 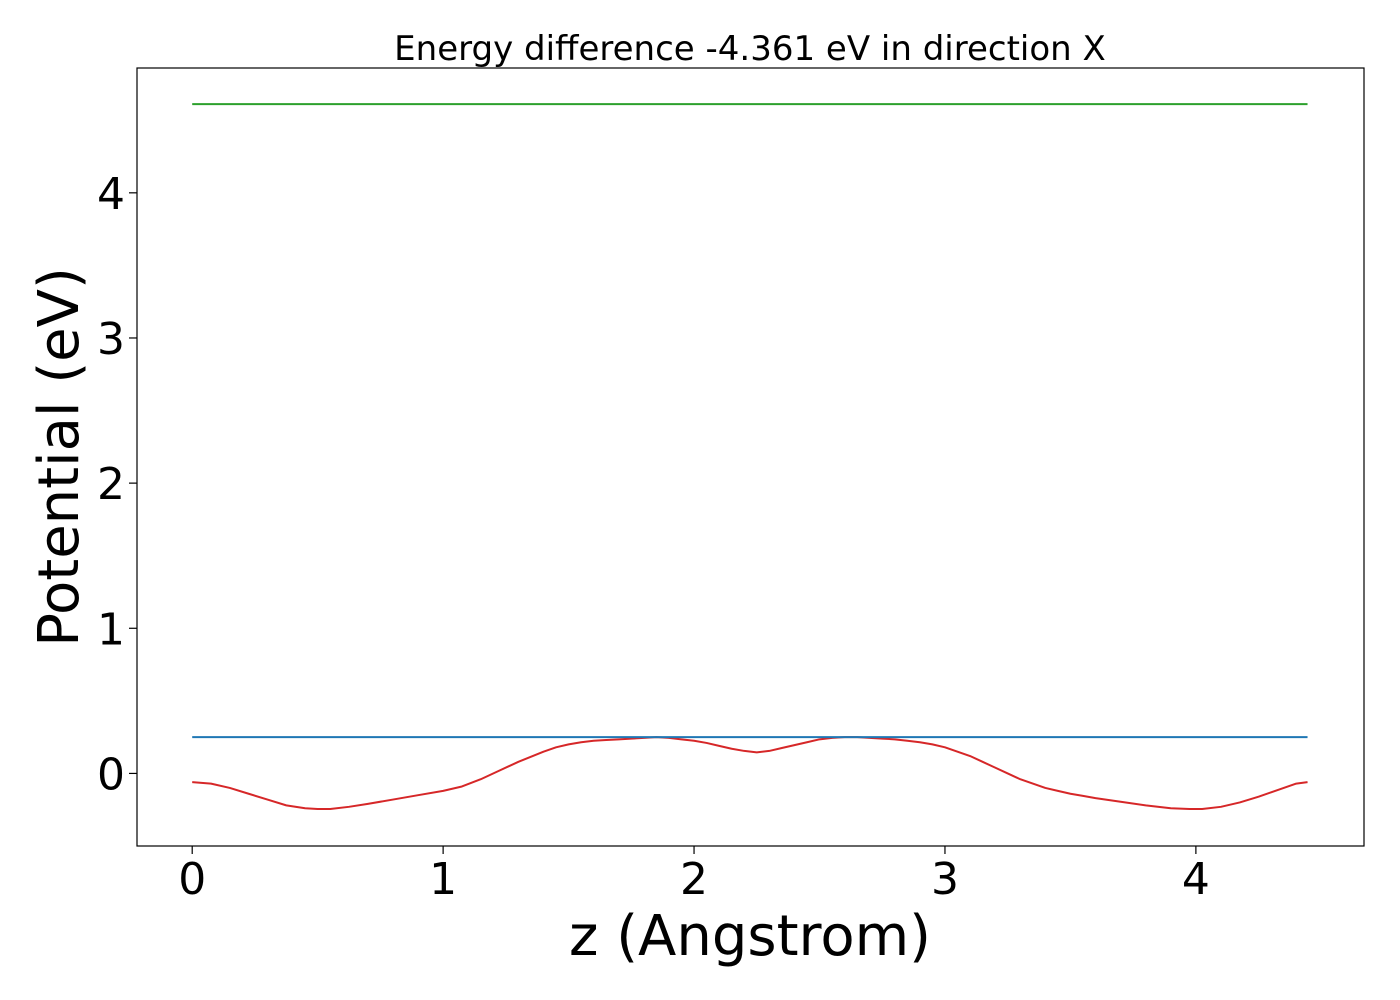 I want to click on y-axis: 0 1 2 3 4, so click(x=117, y=484).